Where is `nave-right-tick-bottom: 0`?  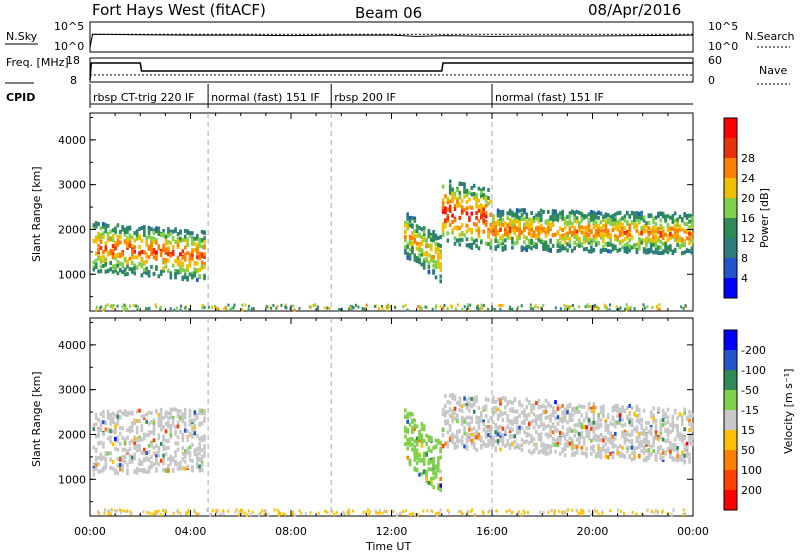
nave-right-tick-bottom: 0 is located at coordinates (711, 80).